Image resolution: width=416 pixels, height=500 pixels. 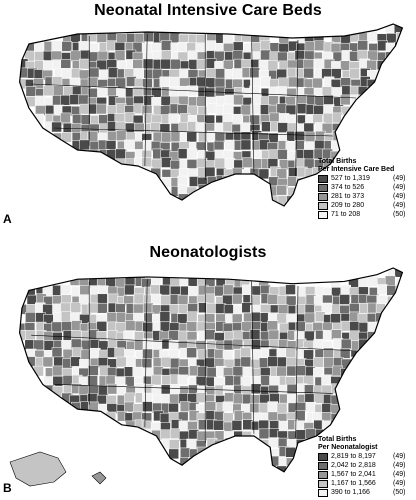 I want to click on legend-item: 390 to 1,166 (50), so click(x=361, y=492).